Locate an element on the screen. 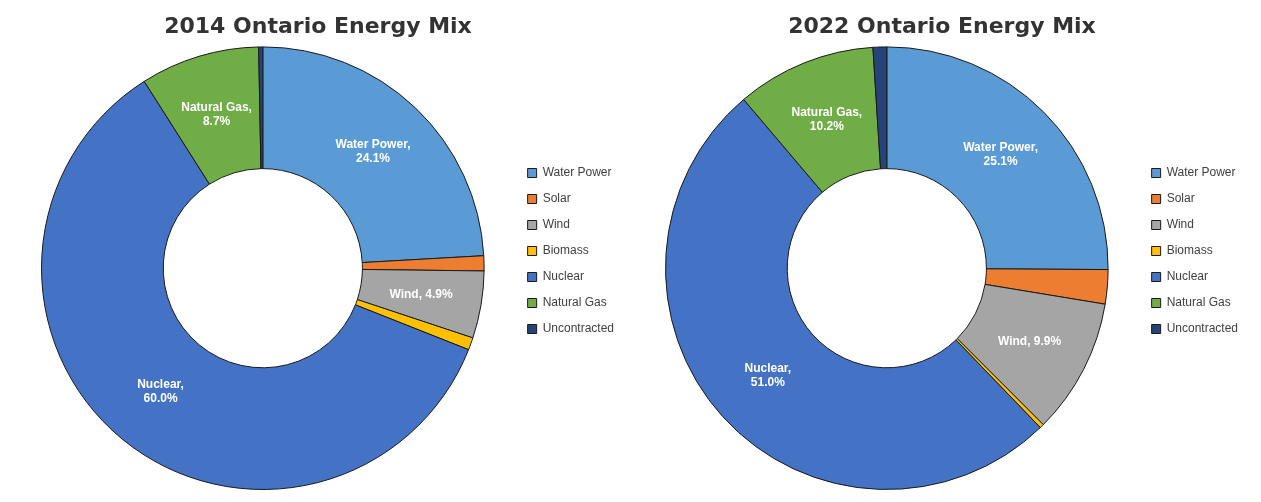 This screenshot has width=1261, height=502. data-label: Wind, 4.9% is located at coordinates (421, 294).